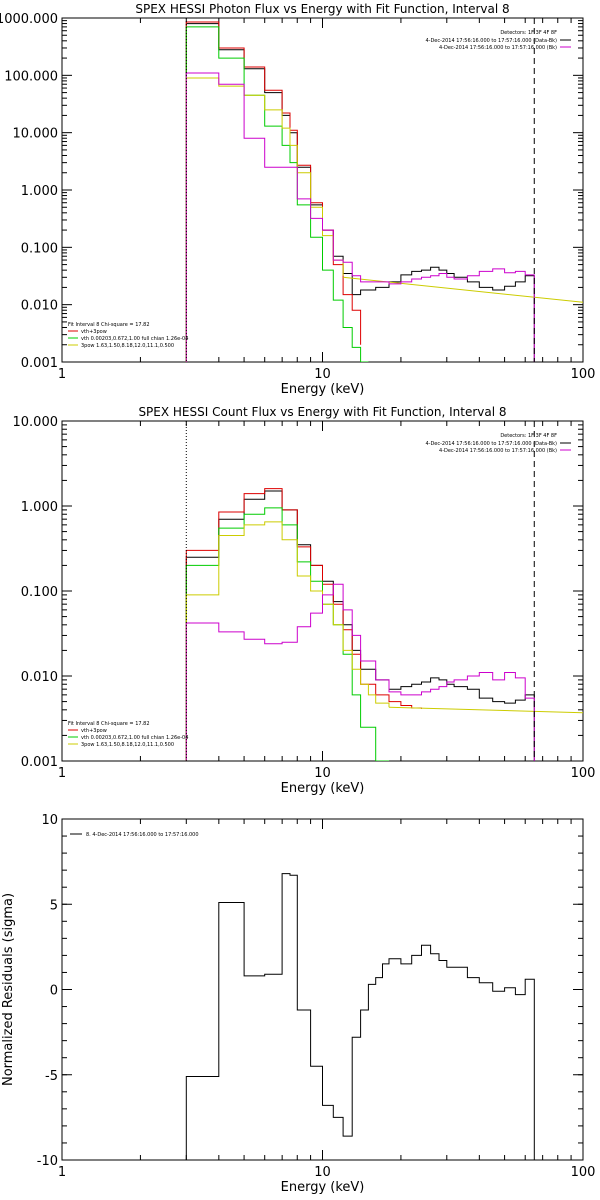 Image resolution: width=600 pixels, height=1200 pixels. I want to click on series-8-4-dec-2014-17-56-16-000-to-17-57-16-000-line, so click(360, 1016).